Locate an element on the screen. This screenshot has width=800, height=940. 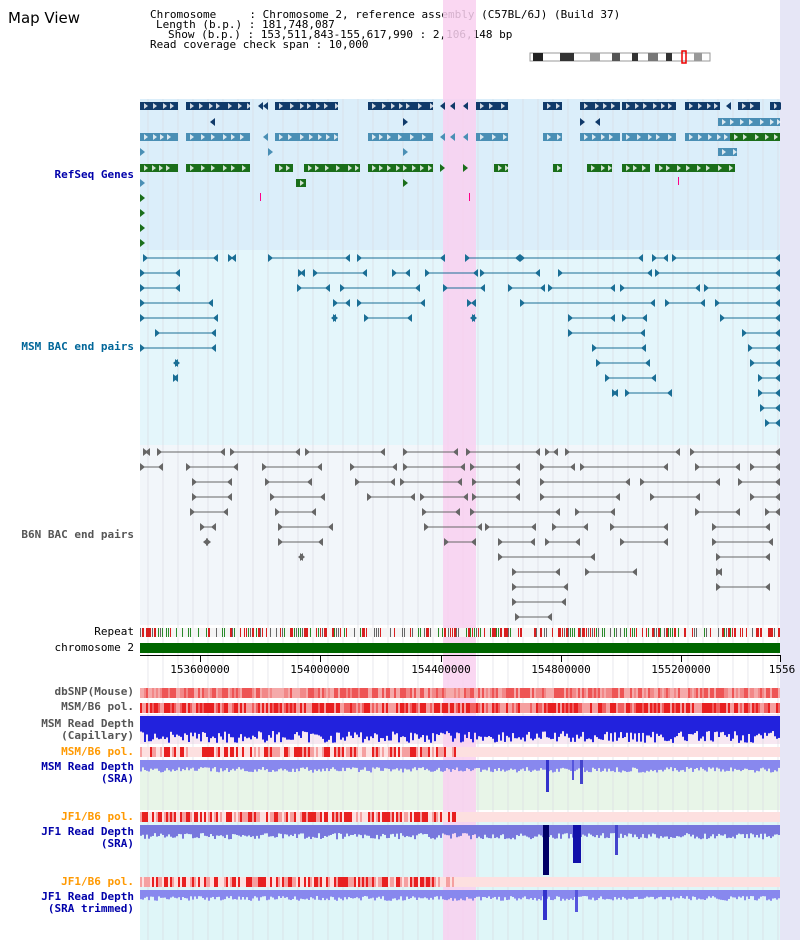
repeat-track is located at coordinates (460, 632).